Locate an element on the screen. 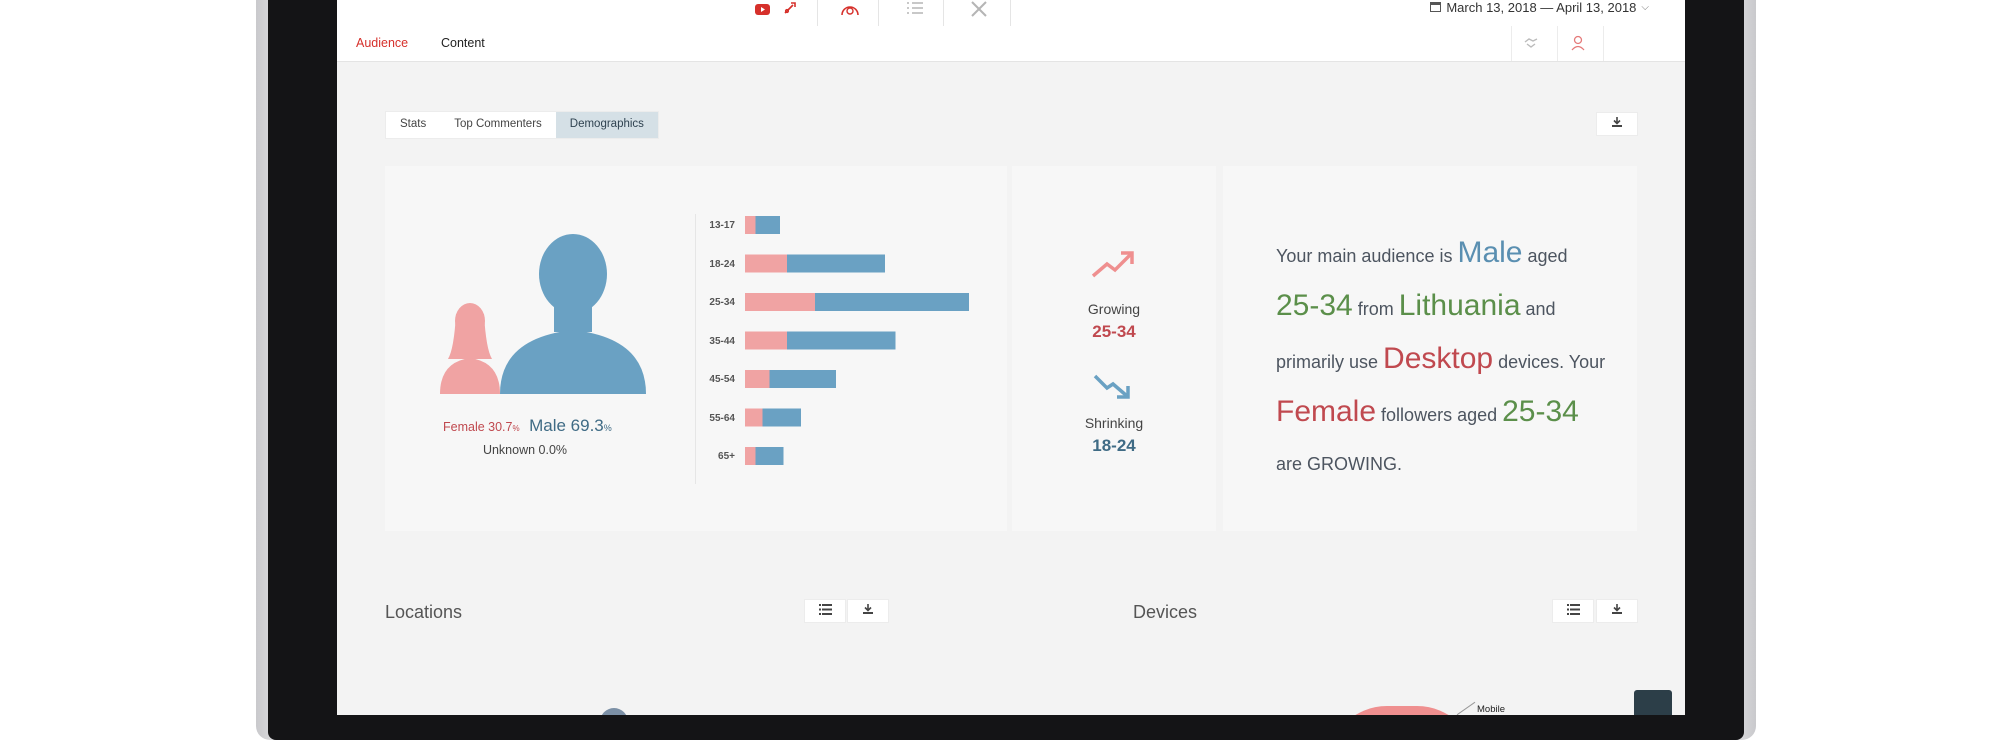 Image resolution: width=2000 pixels, height=740 pixels. summary-gender-male: Male is located at coordinates (1490, 252).